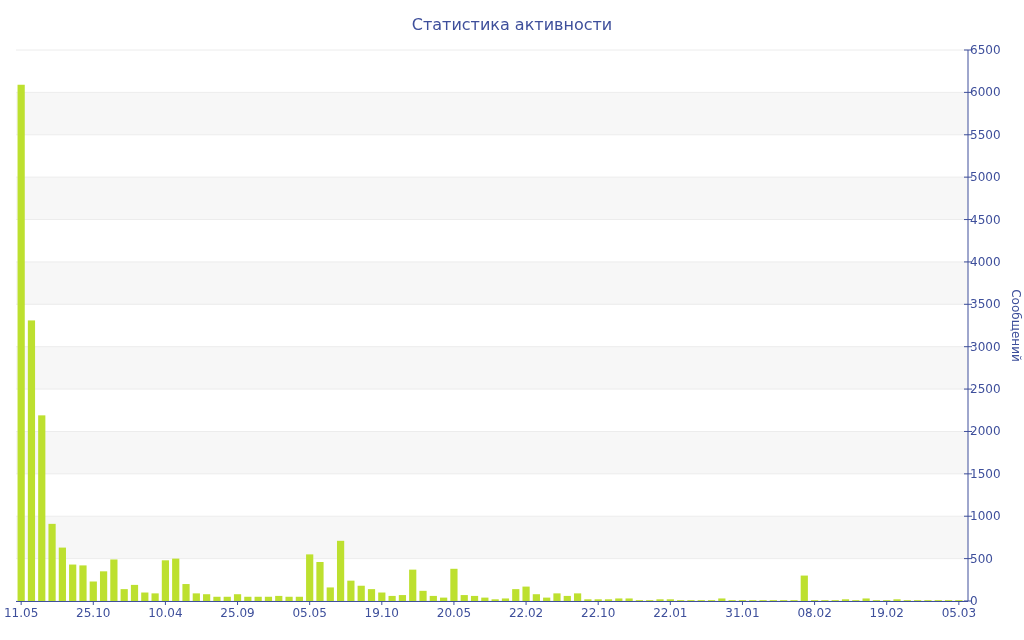 The image size is (1024, 640). Describe the element at coordinates (309, 613) in the screenshot. I see `x-tick-label: 05.05` at that location.